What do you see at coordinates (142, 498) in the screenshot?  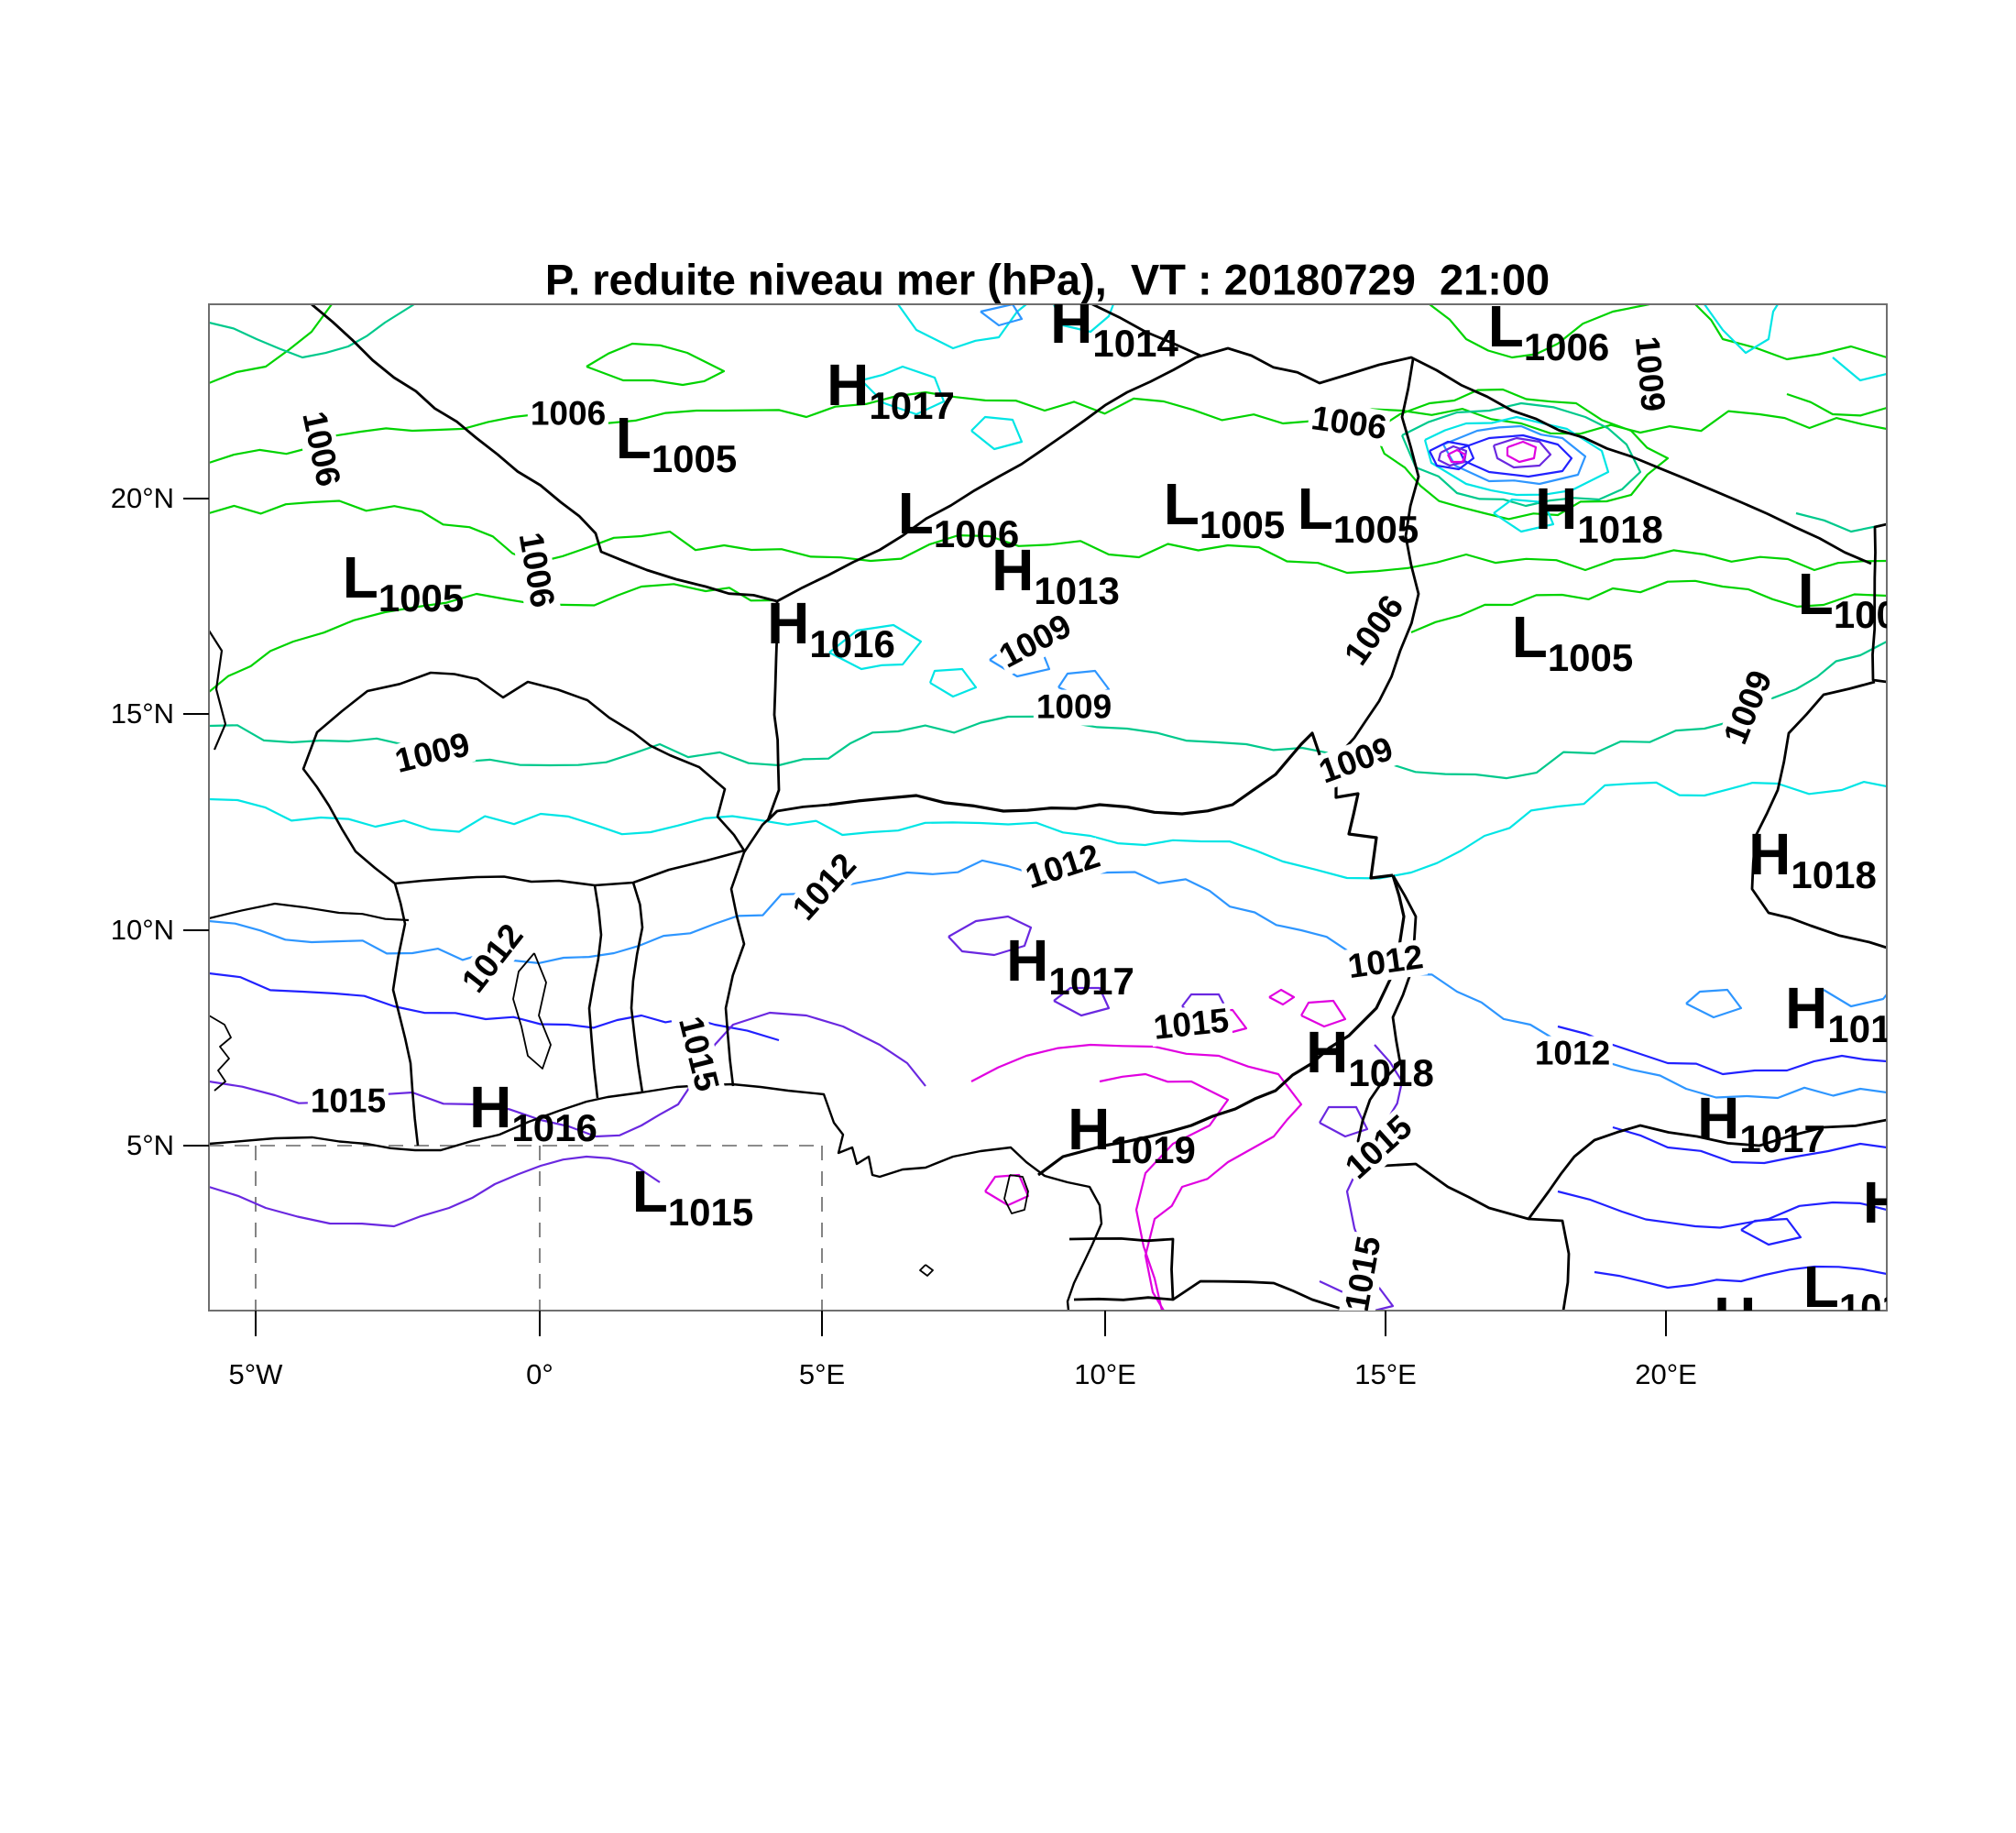 I see `lat-tick-label: 20°N` at bounding box center [142, 498].